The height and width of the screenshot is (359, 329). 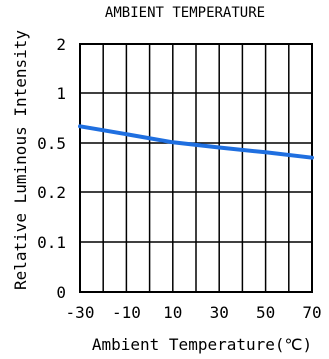 What do you see at coordinates (51, 168) in the screenshot?
I see `y-tick-labels: 0 0.1 0.2 0.5 1 2` at bounding box center [51, 168].